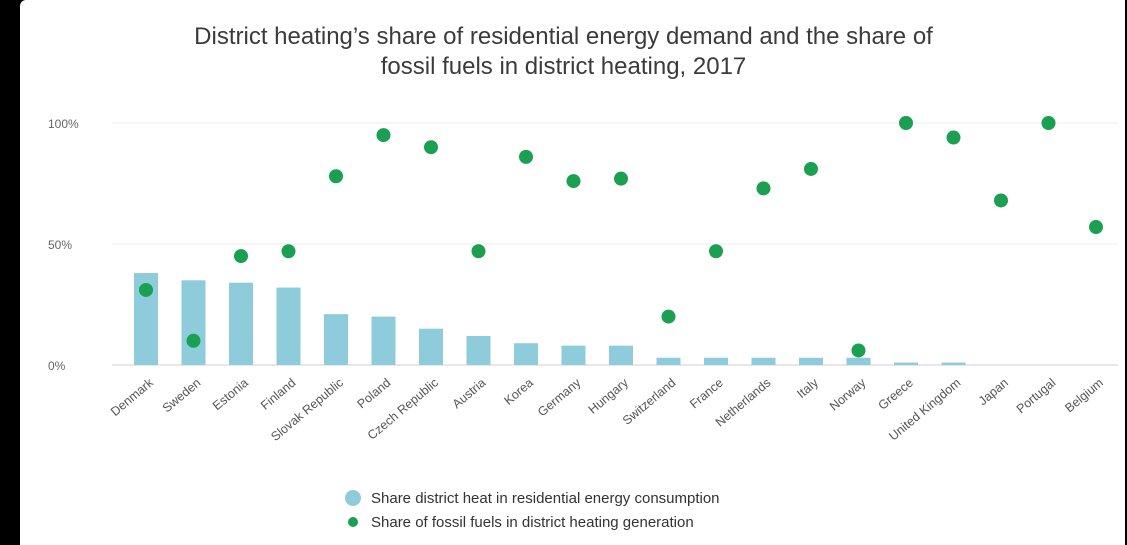  I want to click on x-tick-label-8: Korea, so click(518, 392).